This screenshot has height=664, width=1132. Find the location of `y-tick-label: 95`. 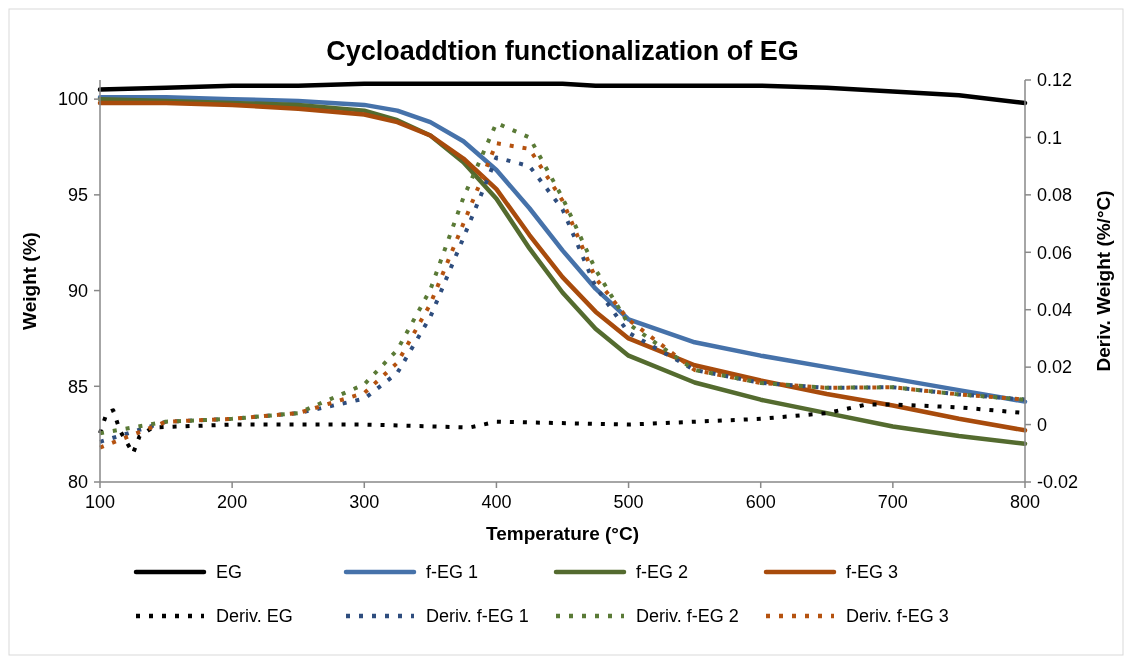

y-tick-label: 95 is located at coordinates (77, 195).